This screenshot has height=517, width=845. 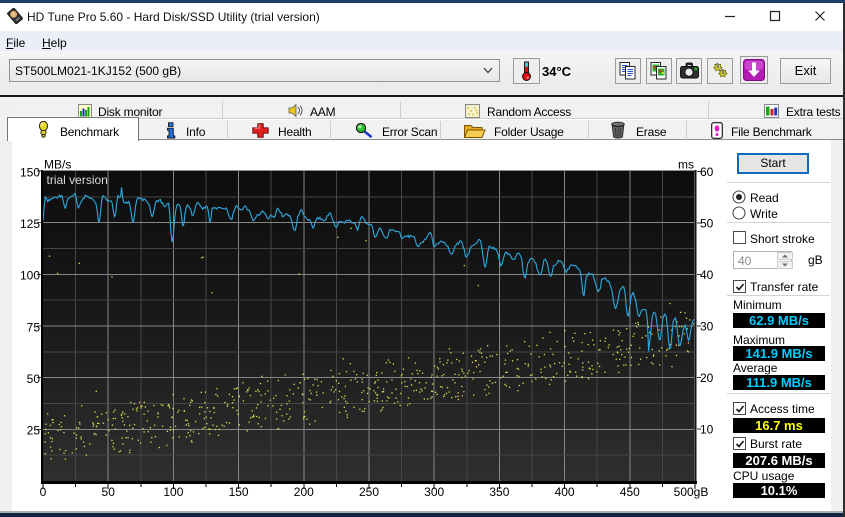 What do you see at coordinates (304, 492) in the screenshot?
I see `svg-text: 200` at bounding box center [304, 492].